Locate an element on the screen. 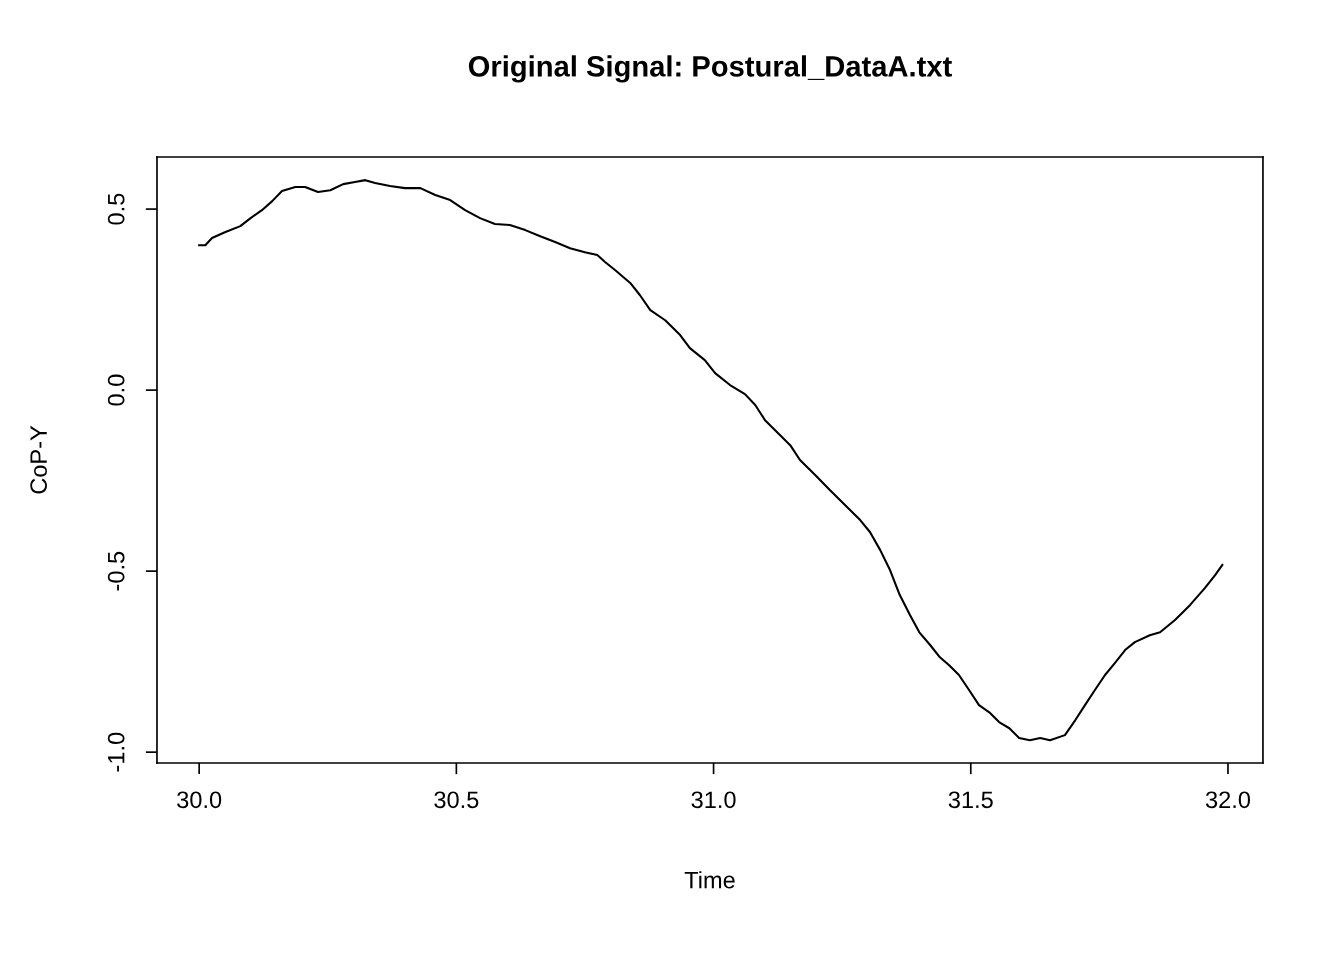 Image resolution: width=1344 pixels, height=960 pixels. x-tick-label: 30.5 is located at coordinates (456, 800).